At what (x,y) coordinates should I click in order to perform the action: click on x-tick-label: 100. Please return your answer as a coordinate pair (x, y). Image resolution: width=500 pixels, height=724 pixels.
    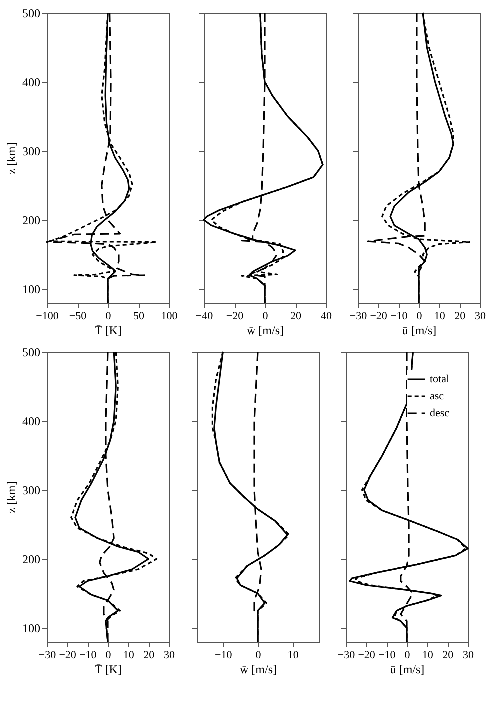
    Looking at the image, I should click on (169, 316).